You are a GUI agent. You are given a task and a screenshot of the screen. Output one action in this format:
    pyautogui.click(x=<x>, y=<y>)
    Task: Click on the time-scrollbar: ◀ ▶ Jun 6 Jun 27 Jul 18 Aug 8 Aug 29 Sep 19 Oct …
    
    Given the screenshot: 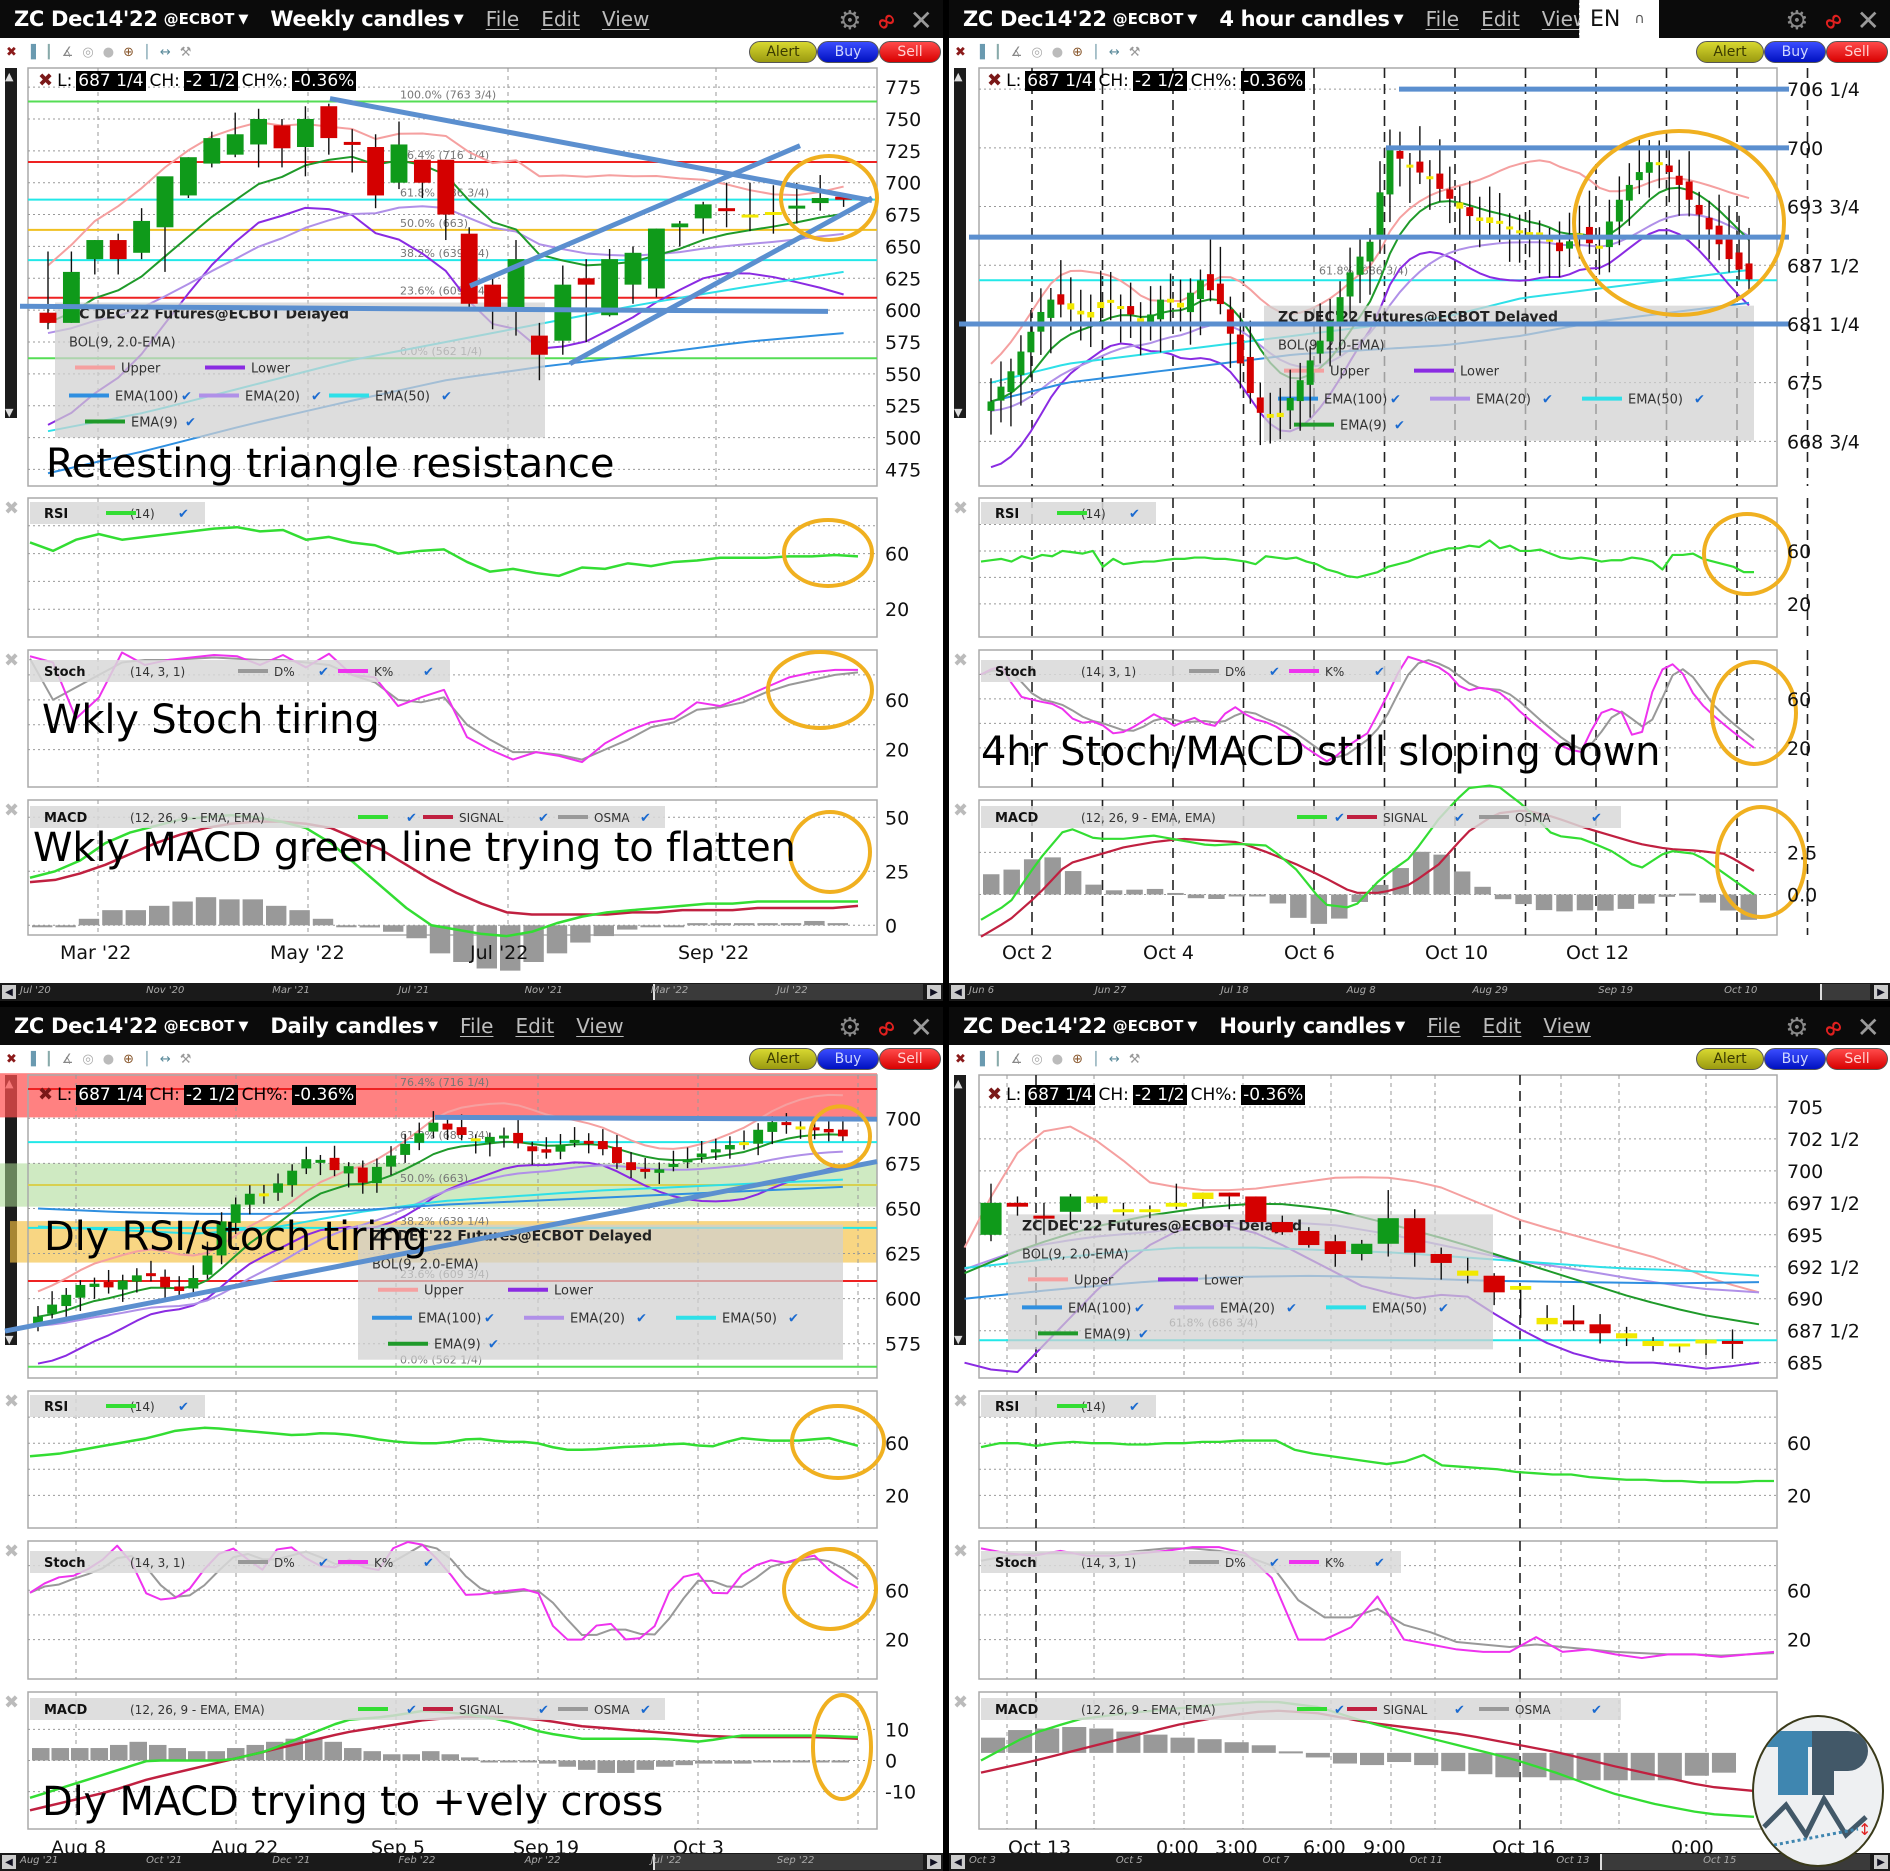 What is the action you would take?
    pyautogui.click(x=1419, y=992)
    